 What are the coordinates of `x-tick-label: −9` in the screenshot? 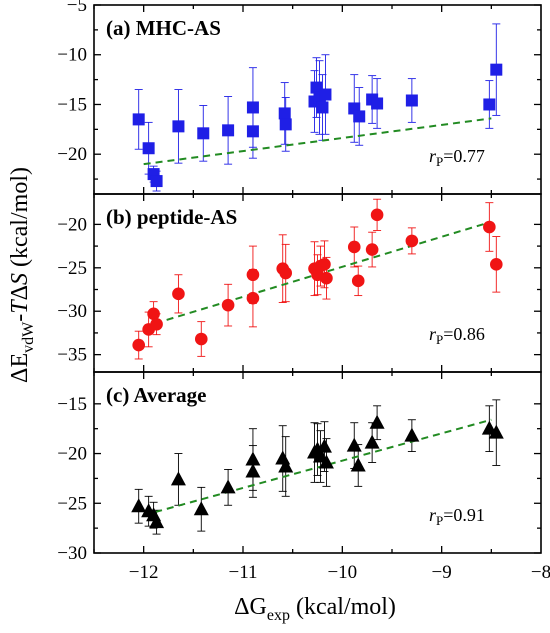 It's located at (442, 572).